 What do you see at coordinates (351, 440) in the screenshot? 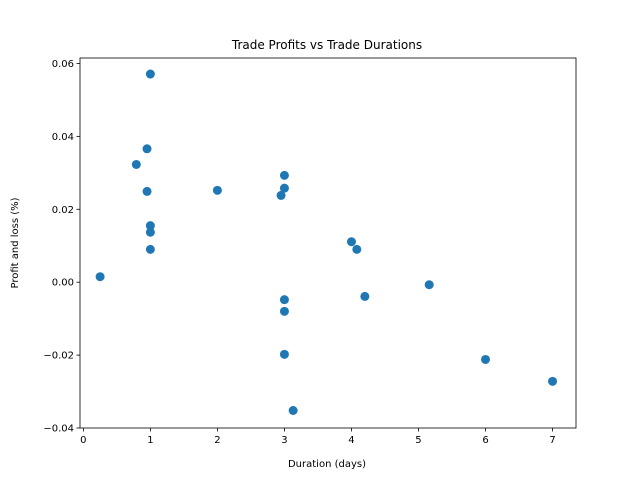
I see `x-tick-label: 4` at bounding box center [351, 440].